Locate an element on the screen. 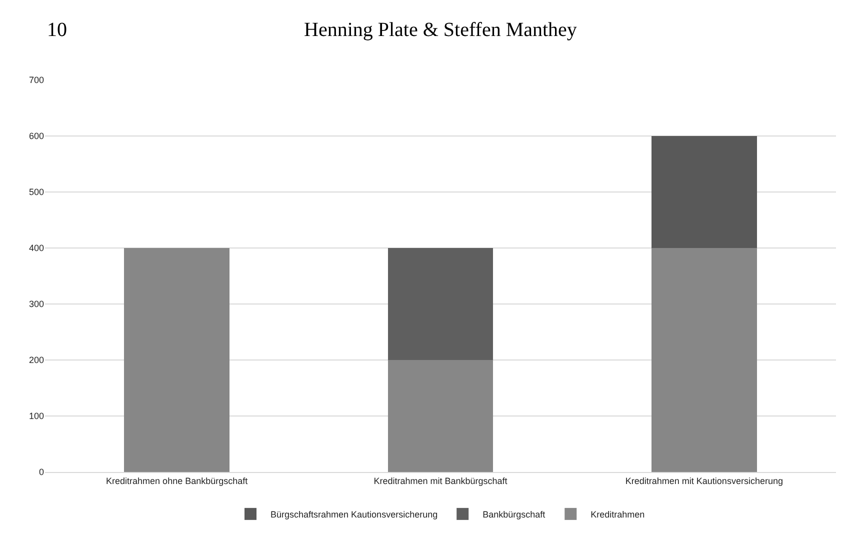 This screenshot has width=856, height=540. y-tick-label: 500 is located at coordinates (36, 192).